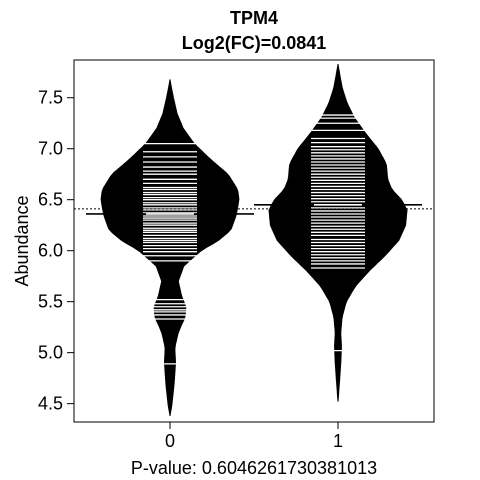 The image size is (480, 480). I want to click on x-axis-label: P-value: 0.6046261730381013, so click(254, 468).